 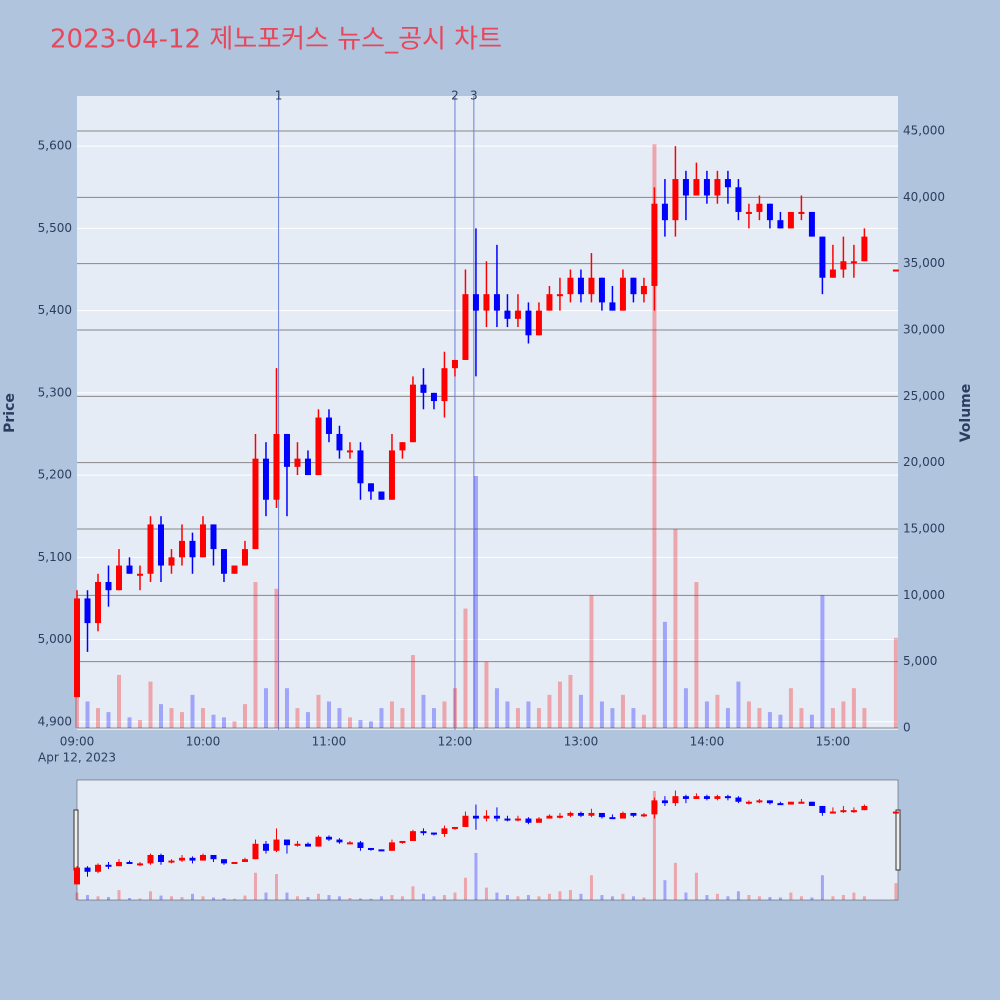 I want to click on annotation-label: 2, so click(x=455, y=96).